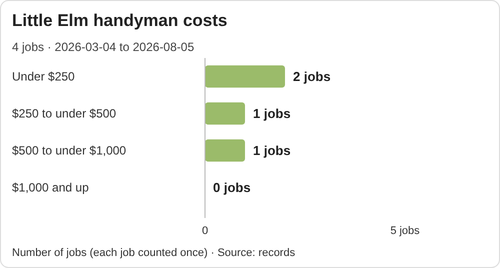 This screenshot has height=268, width=500. What do you see at coordinates (103, 47) in the screenshot?
I see `text: 4 jobs · 2026-03-04 to 2026-08-05` at bounding box center [103, 47].